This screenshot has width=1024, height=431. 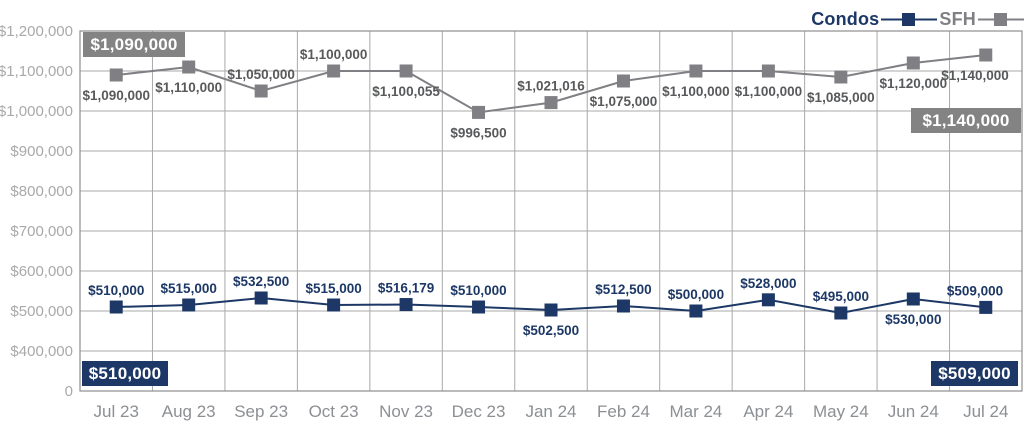 What do you see at coordinates (695, 411) in the screenshot?
I see `x-axis-tick-label: Mar 24` at bounding box center [695, 411].